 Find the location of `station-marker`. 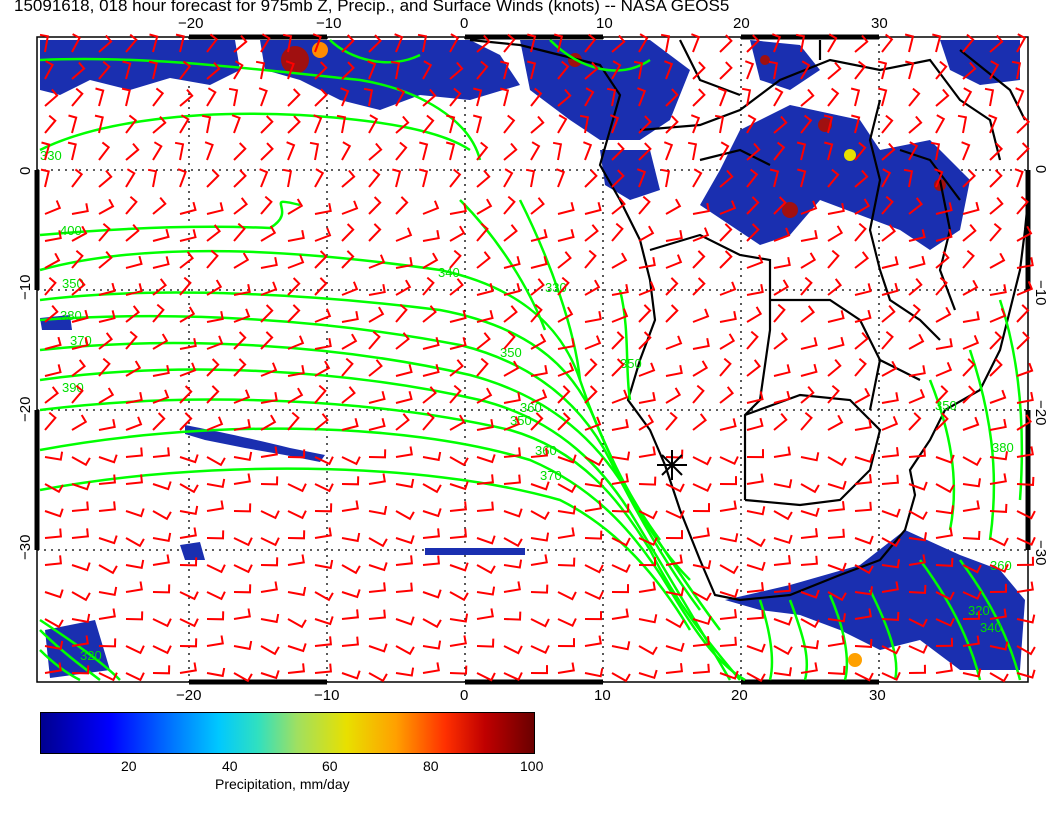

station-marker is located at coordinates (672, 465).